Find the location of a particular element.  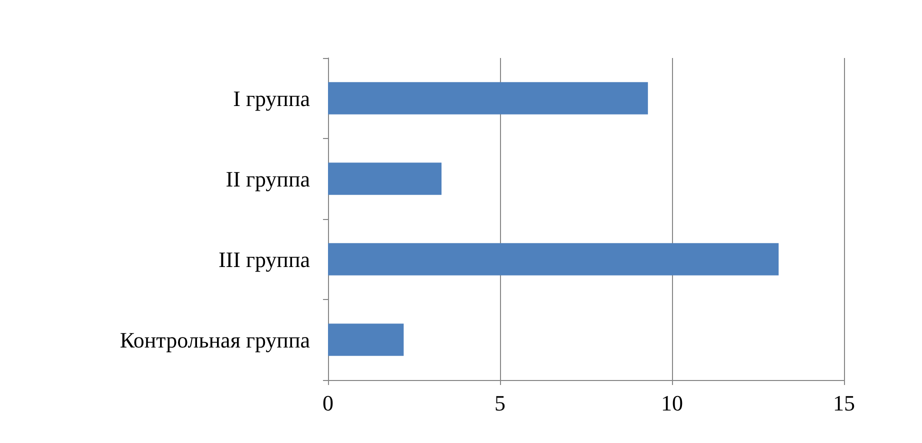

y-tick-label: III группа is located at coordinates (264, 259).